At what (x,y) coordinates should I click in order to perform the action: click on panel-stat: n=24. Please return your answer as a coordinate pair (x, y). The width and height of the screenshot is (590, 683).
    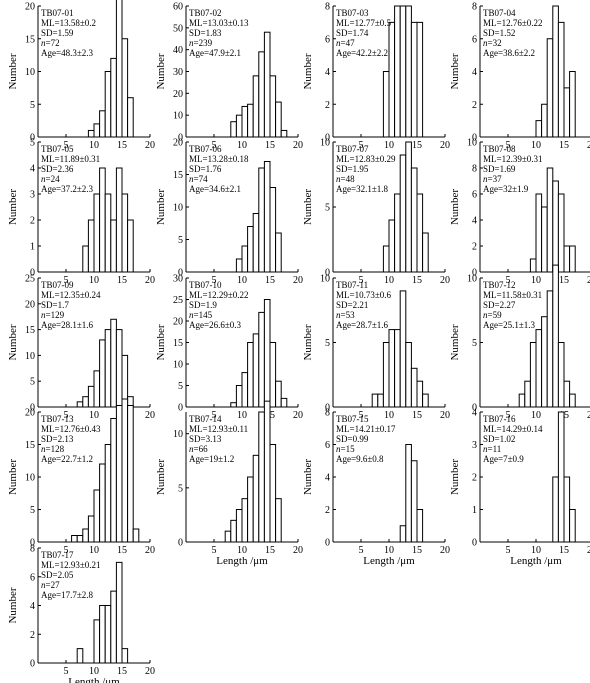
    Looking at the image, I should click on (50, 179).